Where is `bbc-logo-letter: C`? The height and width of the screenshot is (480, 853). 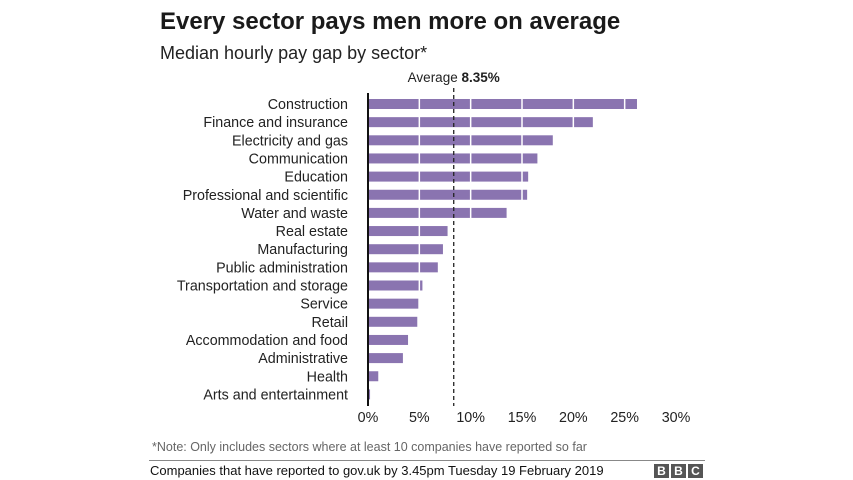
bbc-logo-letter: C is located at coordinates (695, 471).